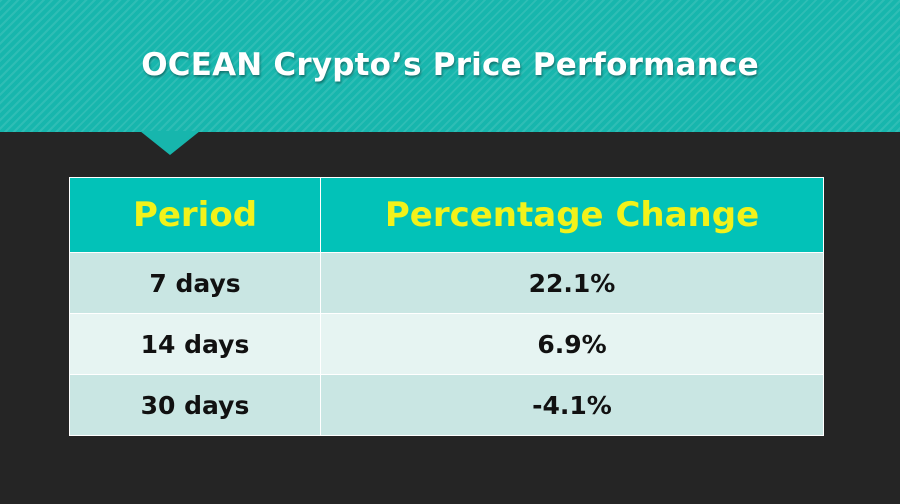  I want to click on table-row: 14 days 6.9%, so click(446, 344).